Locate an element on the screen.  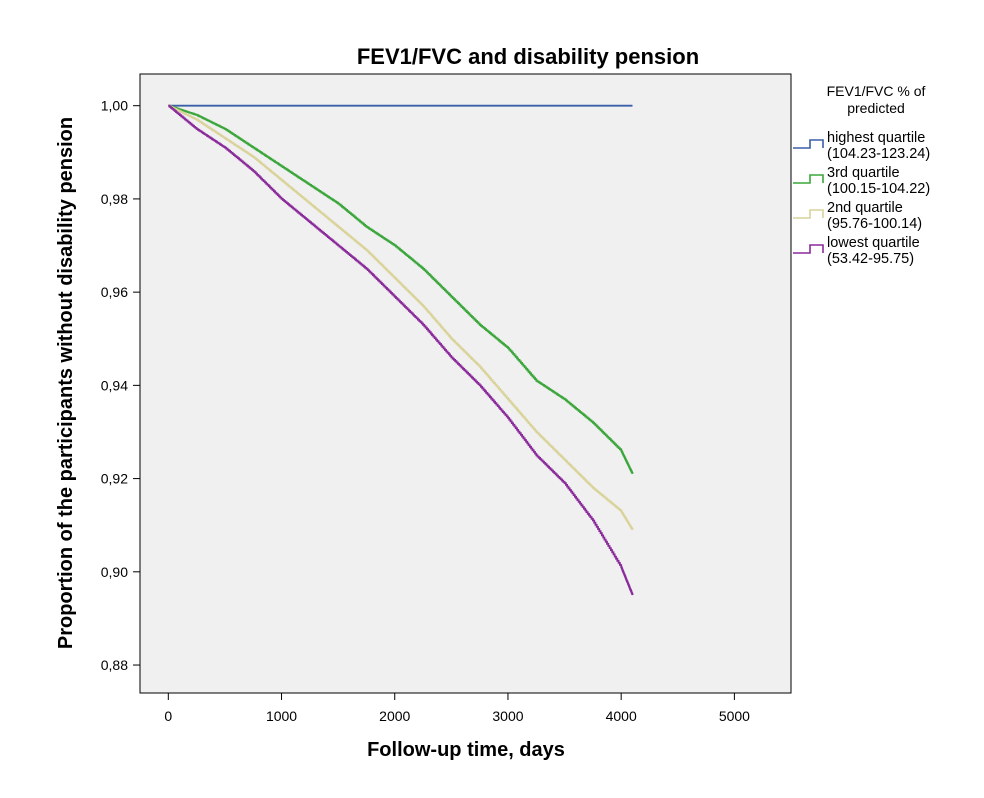
legend-label-2-line-2: (95.76-100.14) is located at coordinates (874, 224).